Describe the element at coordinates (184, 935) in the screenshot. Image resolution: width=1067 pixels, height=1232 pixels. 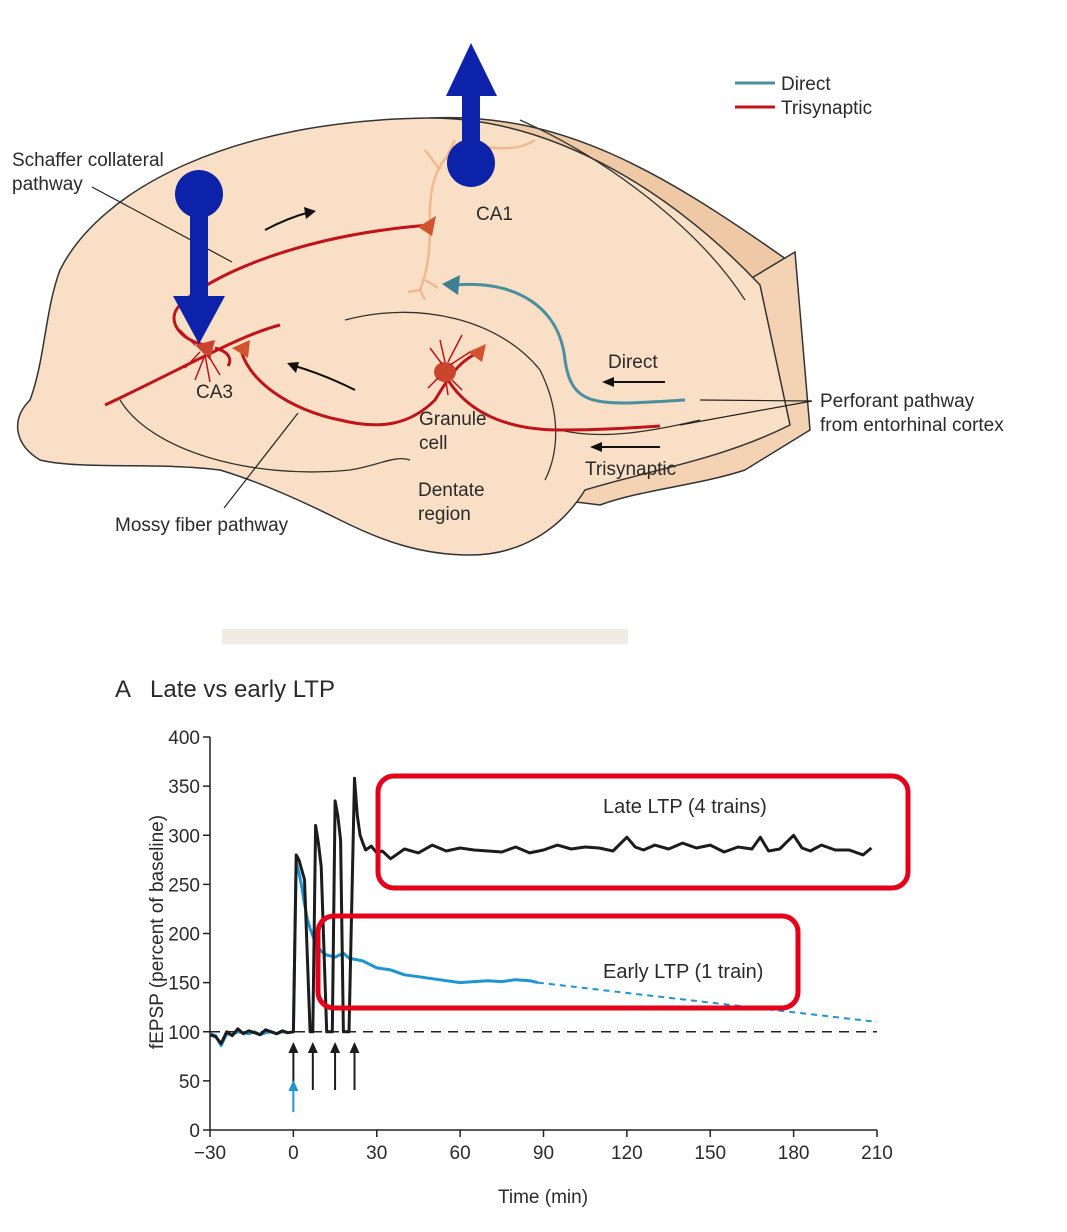
I see `y-tick-label: 200` at that location.